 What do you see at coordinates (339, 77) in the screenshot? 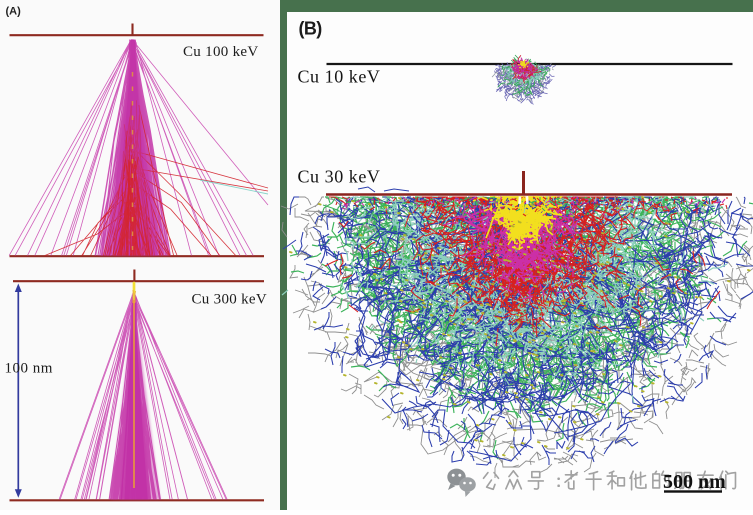
I see `svg-text: Cu 10 keV` at bounding box center [339, 77].